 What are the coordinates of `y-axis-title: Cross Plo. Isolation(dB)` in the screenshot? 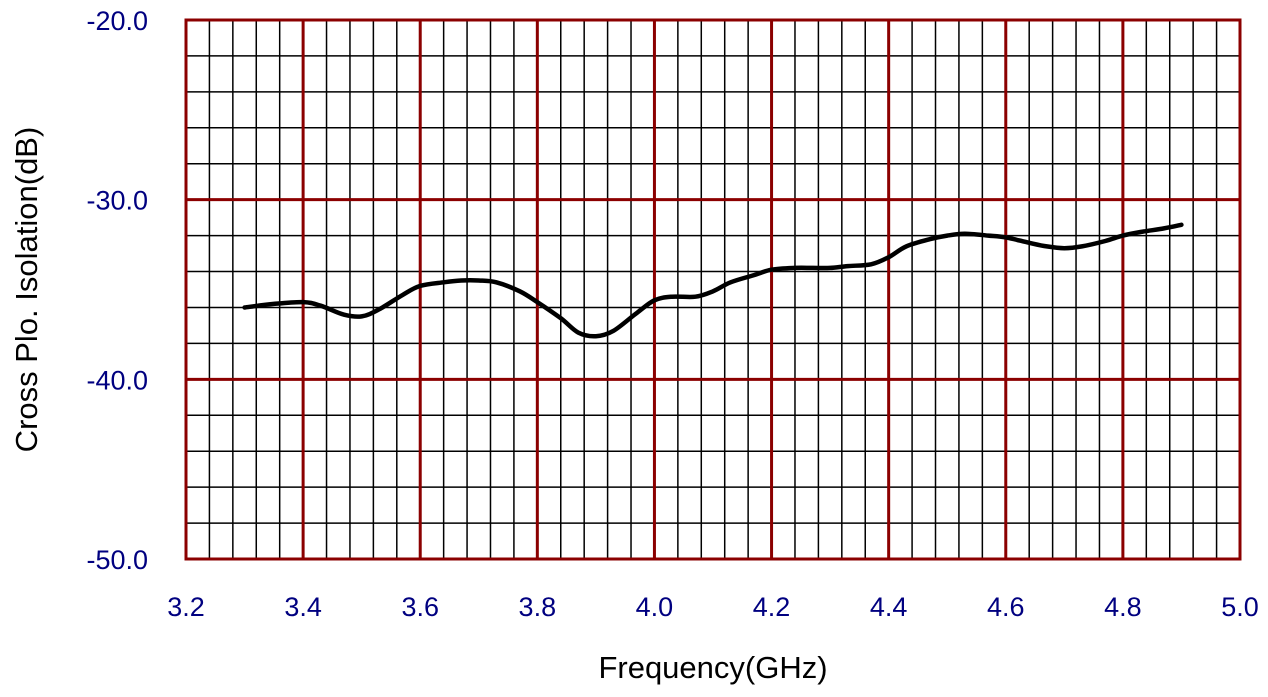 It's located at (26, 290).